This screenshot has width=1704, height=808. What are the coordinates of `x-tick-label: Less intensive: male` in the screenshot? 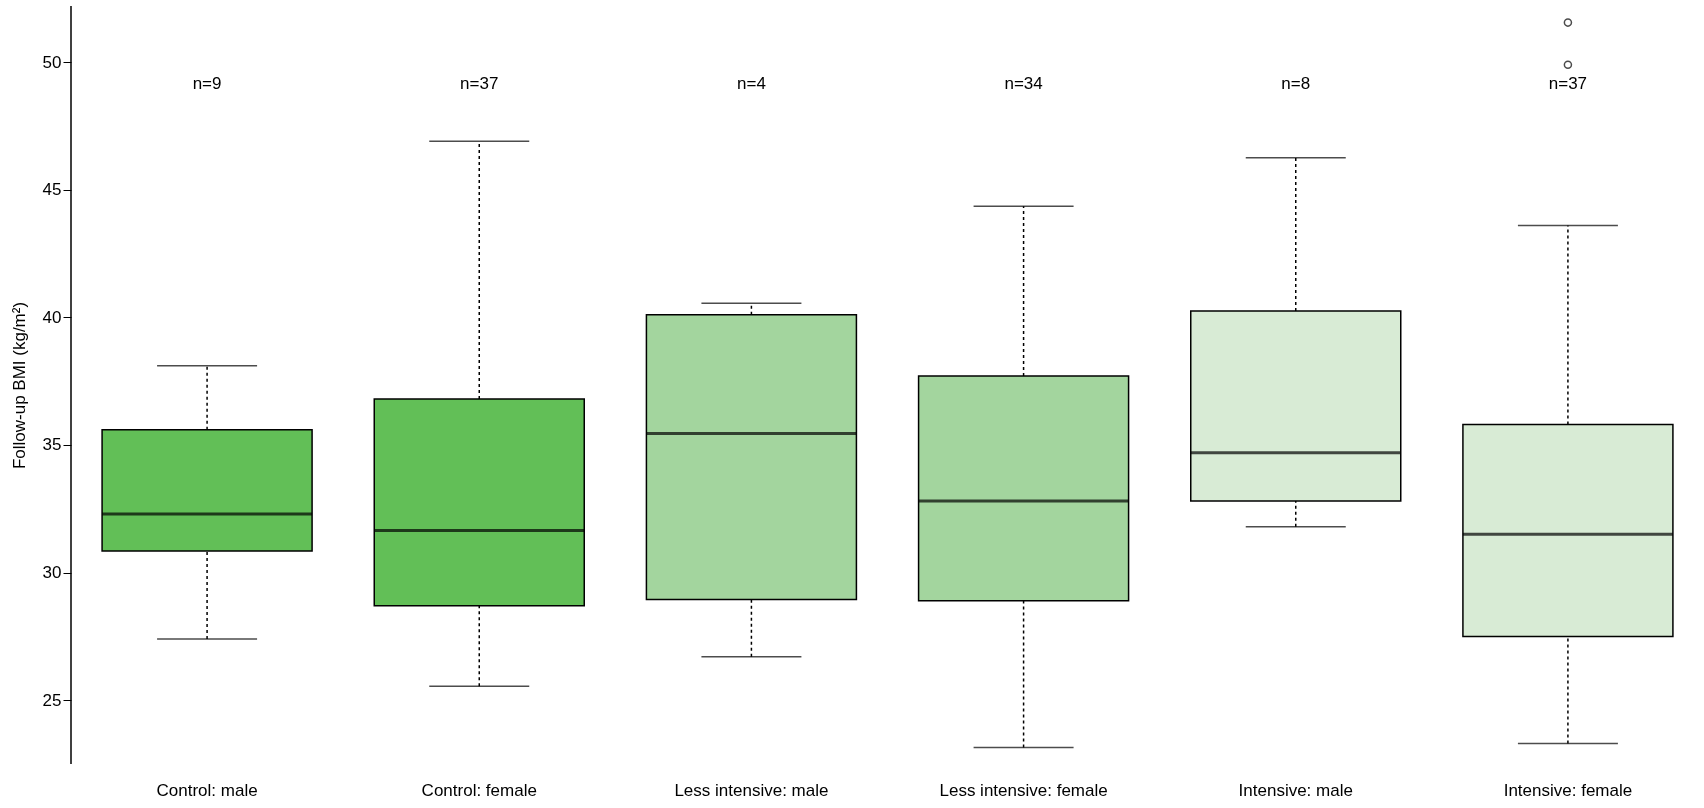 It's located at (751, 790).